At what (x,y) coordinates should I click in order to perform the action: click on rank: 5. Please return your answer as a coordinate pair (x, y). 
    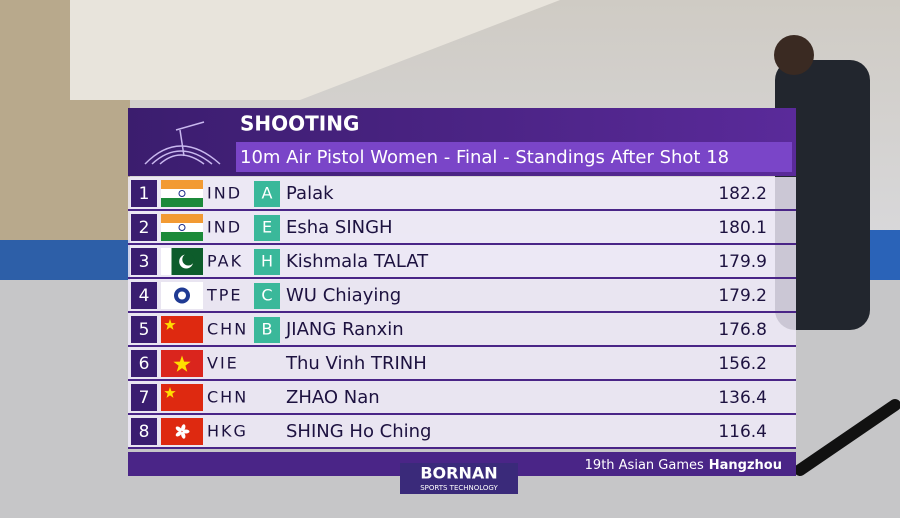
    Looking at the image, I should click on (144, 330).